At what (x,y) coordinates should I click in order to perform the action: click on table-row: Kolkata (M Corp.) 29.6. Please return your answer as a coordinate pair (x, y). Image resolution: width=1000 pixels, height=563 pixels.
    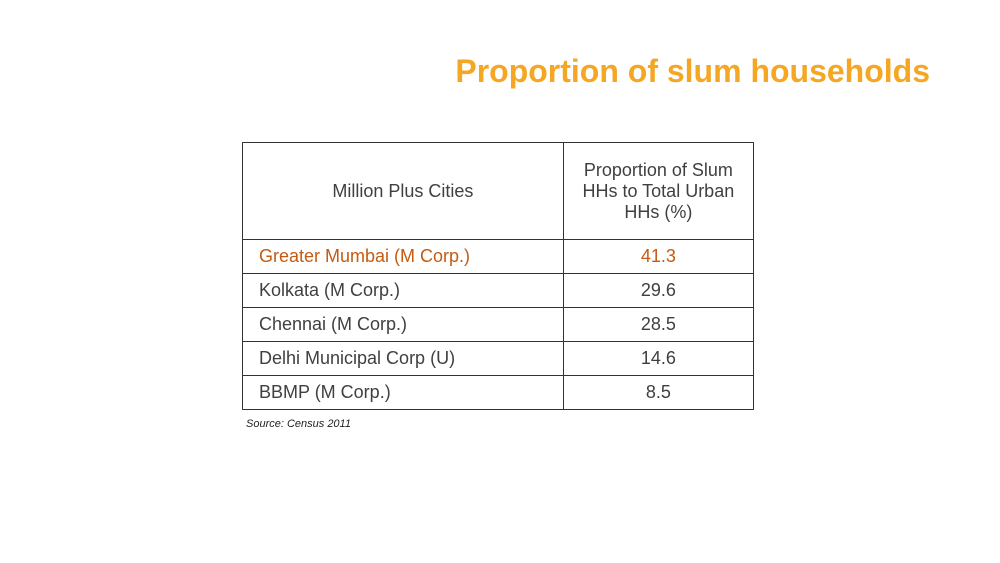
    Looking at the image, I should click on (498, 290).